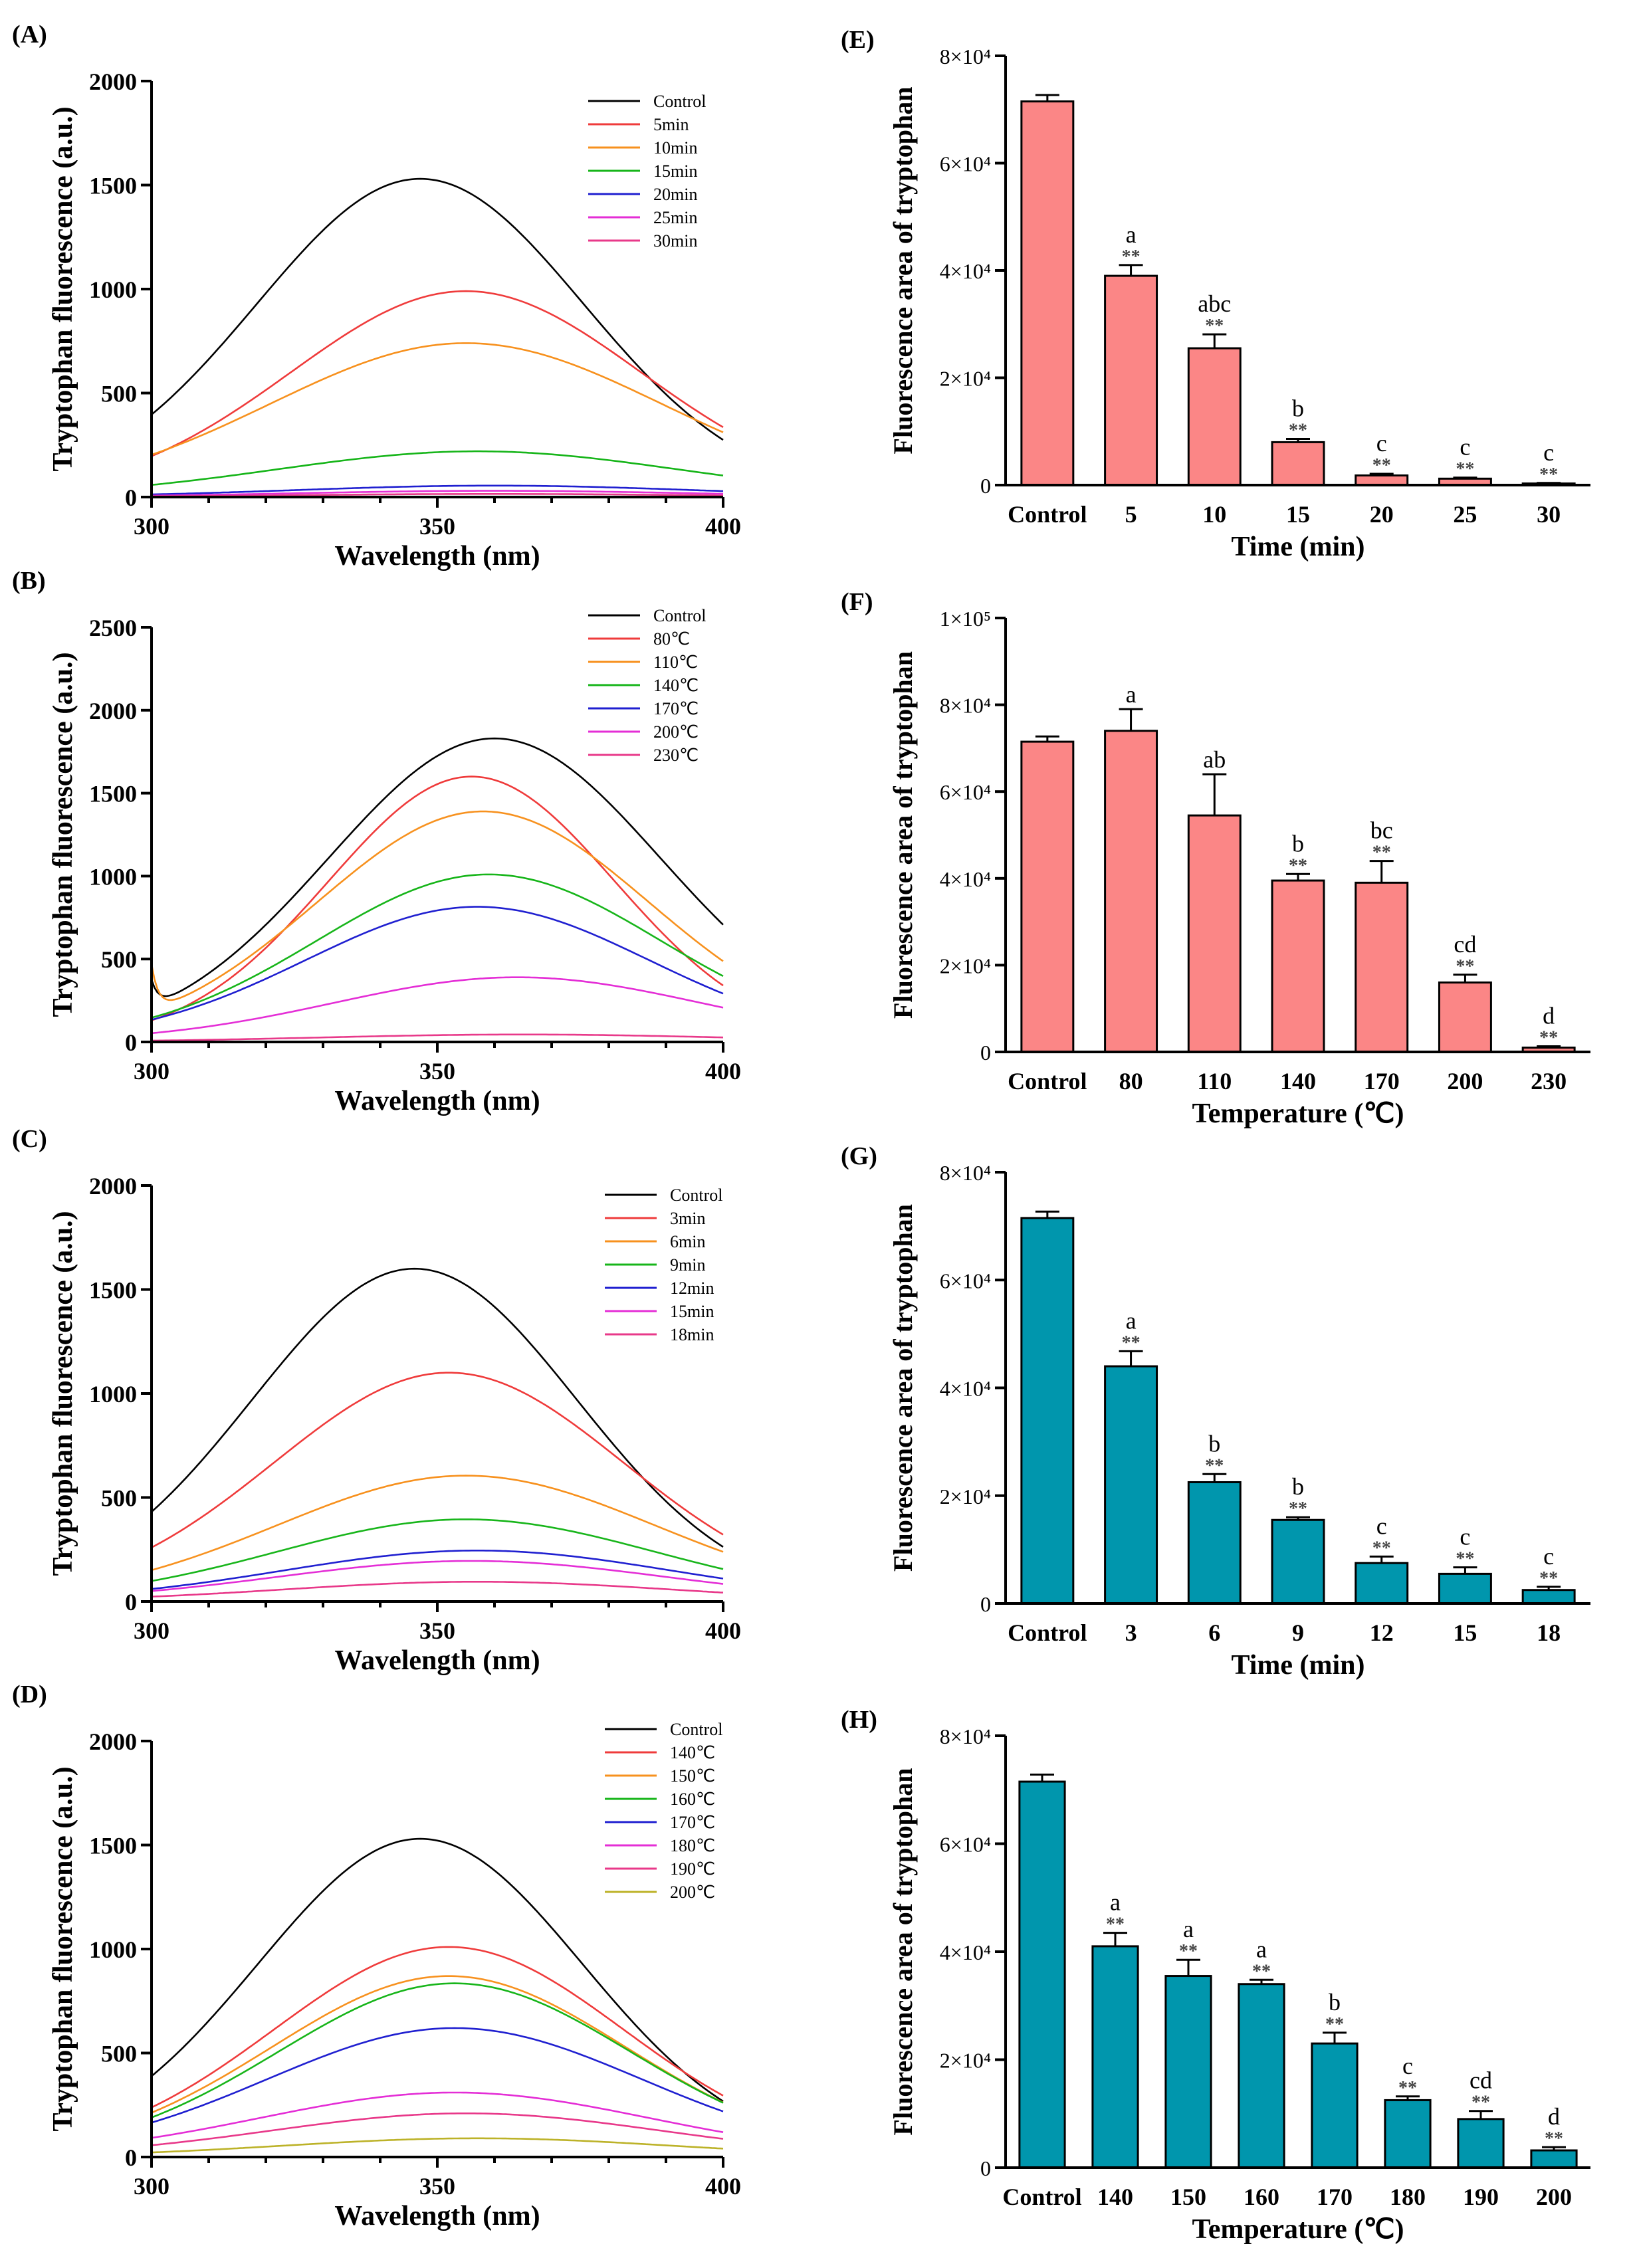 The height and width of the screenshot is (2268, 1633). Describe the element at coordinates (151, 1630) in the screenshot. I see `x-tick-label: 300` at that location.